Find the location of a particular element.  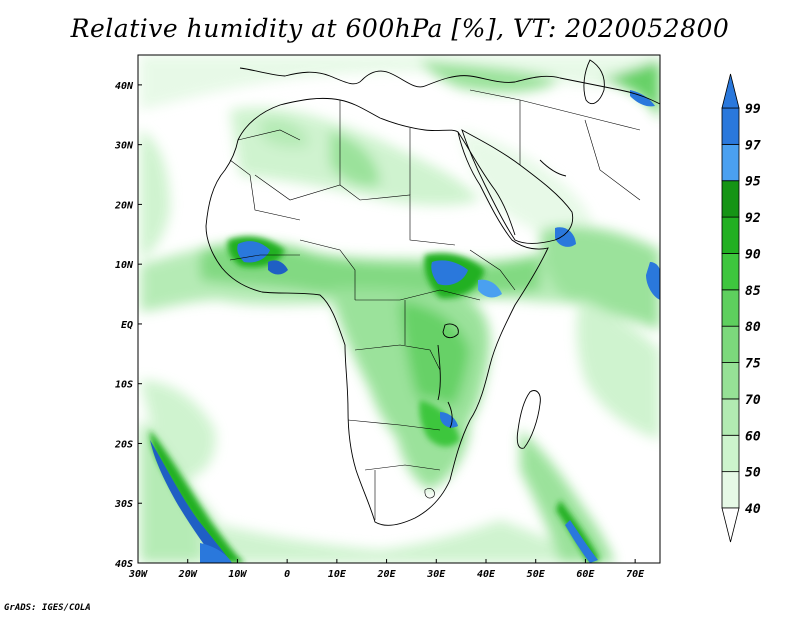

colorbar-label: 99 is located at coordinates (753, 109).